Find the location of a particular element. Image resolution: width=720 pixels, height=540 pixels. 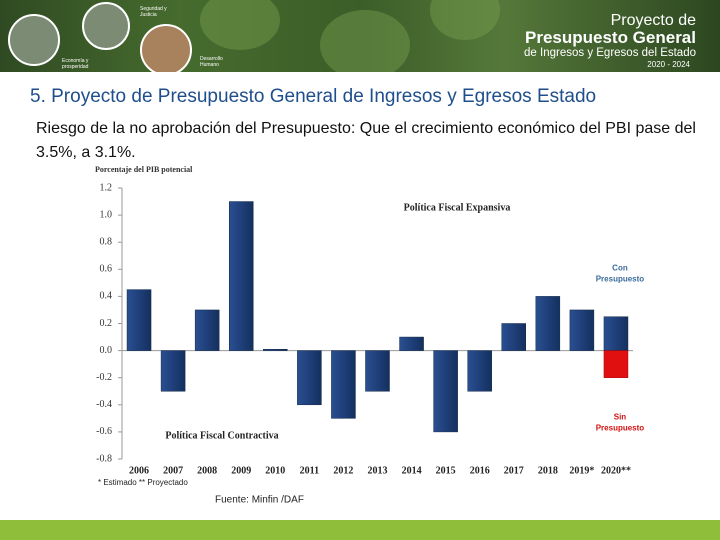

x-tick-label: 2018 is located at coordinates (548, 470).